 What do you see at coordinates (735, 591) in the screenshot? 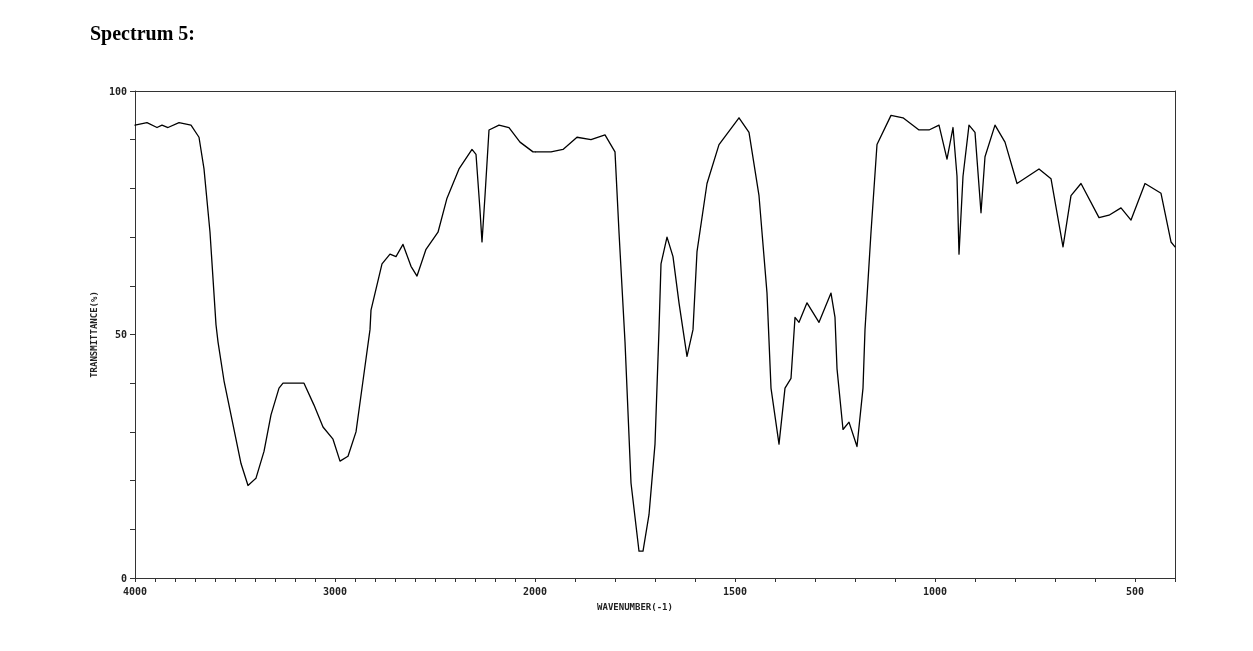
I see `x-tick-label: 1500` at bounding box center [735, 591].